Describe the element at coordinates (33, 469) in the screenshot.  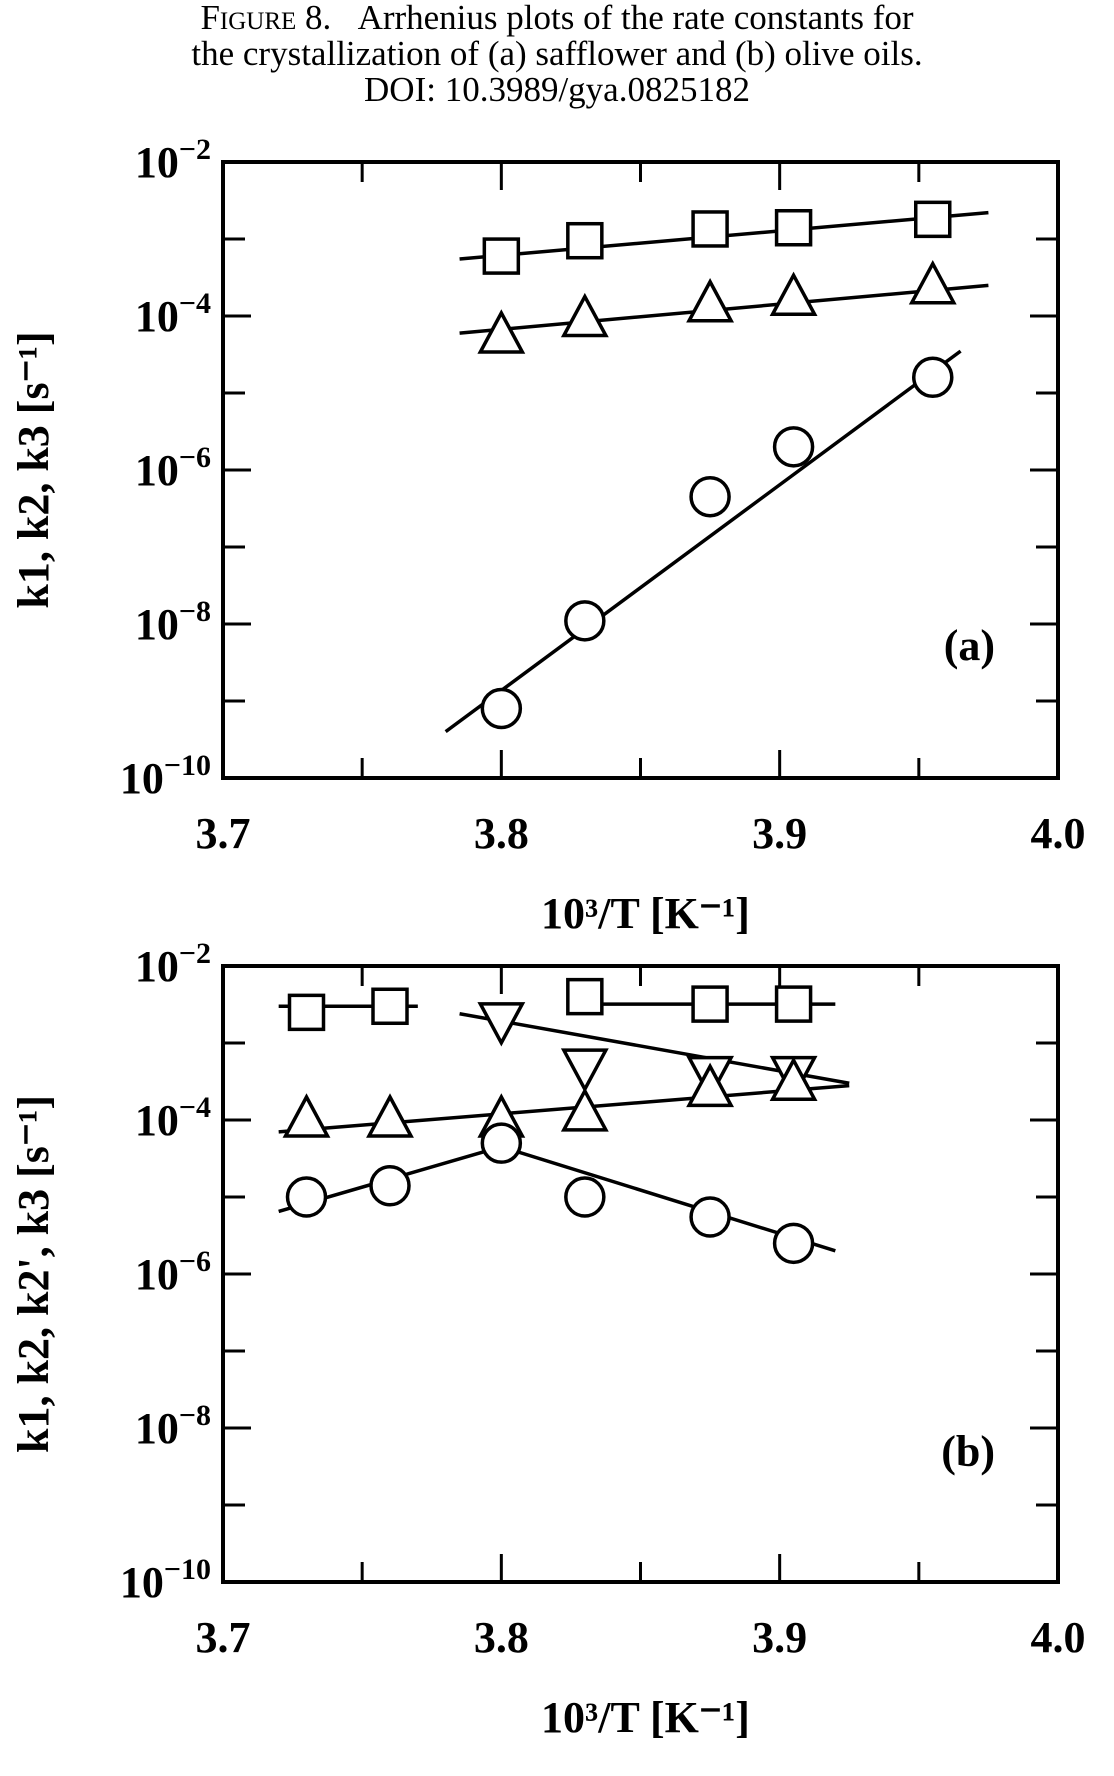
I see `y-axis-label: k1, k2, k3 [s⁻¹]` at that location.